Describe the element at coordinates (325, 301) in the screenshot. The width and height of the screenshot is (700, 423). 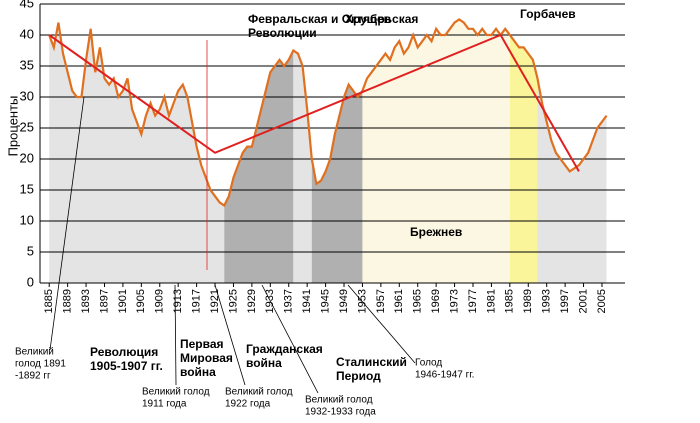
I see `x-tick-label: 1945` at that location.